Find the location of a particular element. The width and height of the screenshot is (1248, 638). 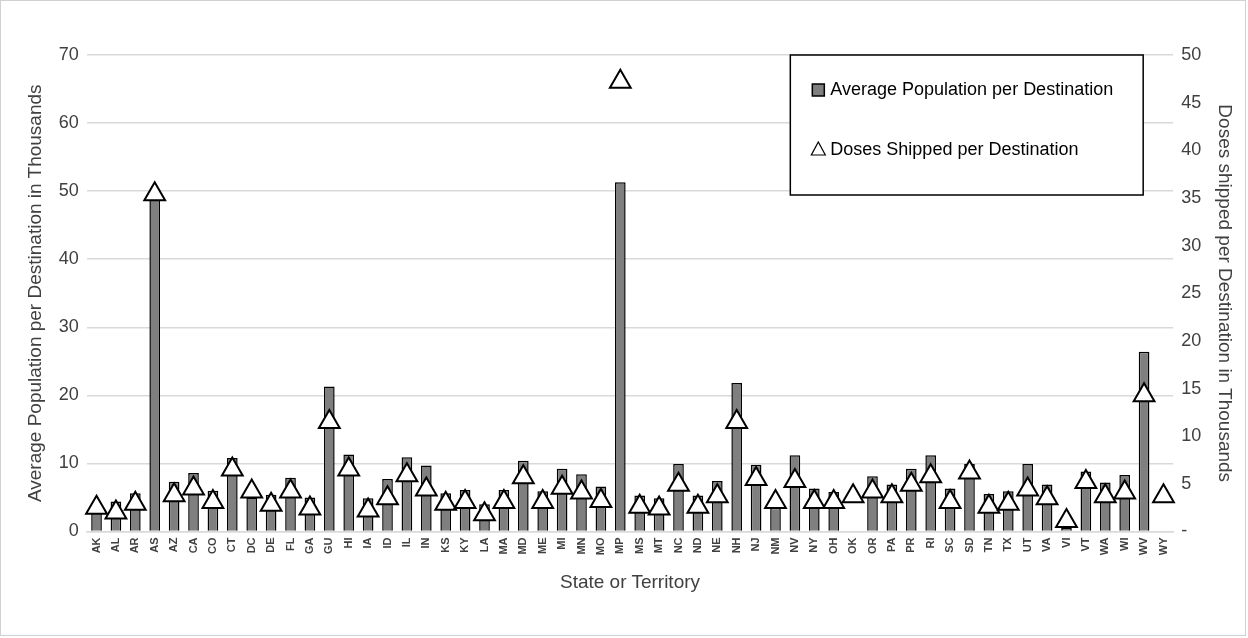

y-tick-label: 40 is located at coordinates (68, 258).